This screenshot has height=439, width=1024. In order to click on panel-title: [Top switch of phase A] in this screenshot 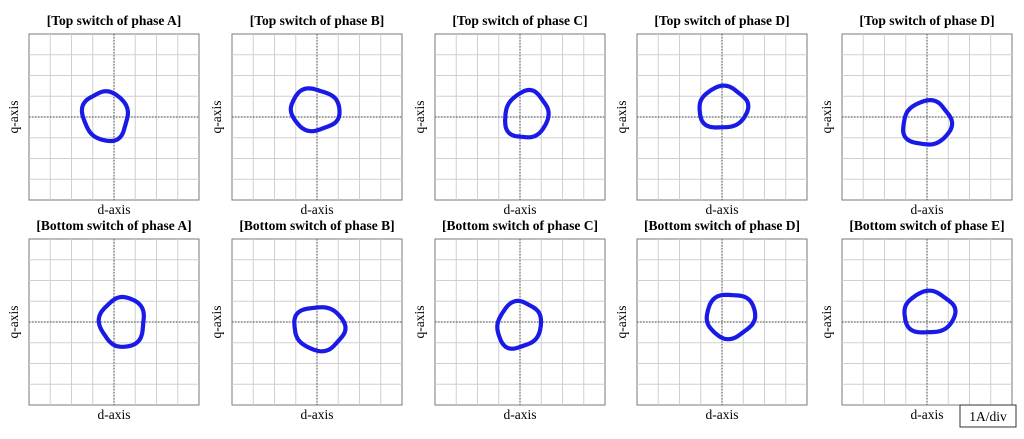, I will do `click(114, 20)`.